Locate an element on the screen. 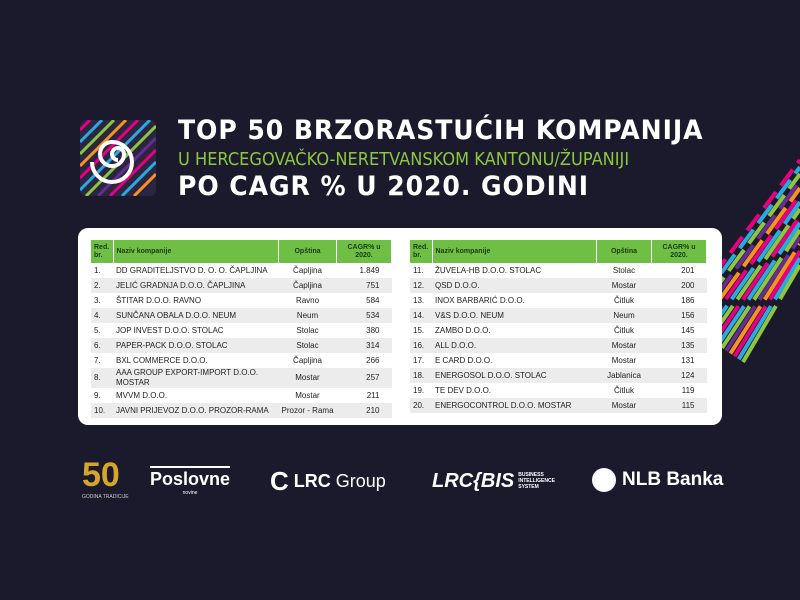 Image resolution: width=800 pixels, height=600 pixels. rank: 13. is located at coordinates (419, 300).